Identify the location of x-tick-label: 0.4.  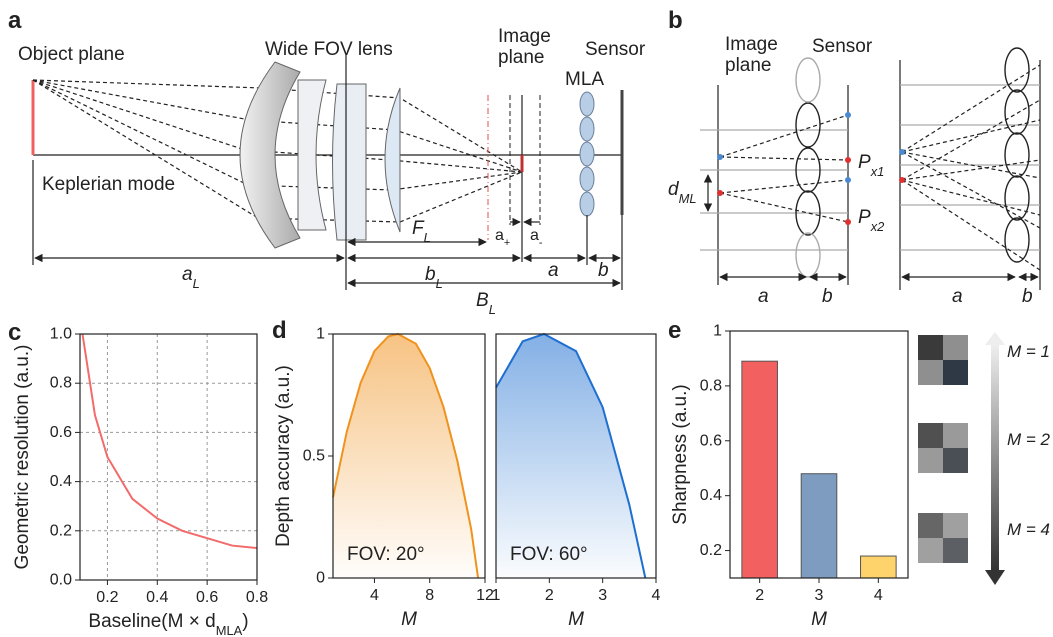
(157, 597).